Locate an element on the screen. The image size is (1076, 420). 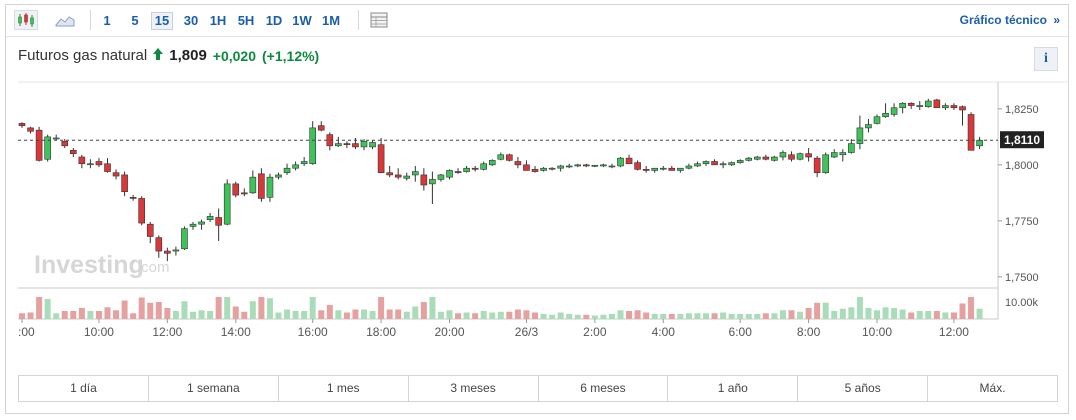
technical-chart-label: Gráfico técnico is located at coordinates (1003, 20).